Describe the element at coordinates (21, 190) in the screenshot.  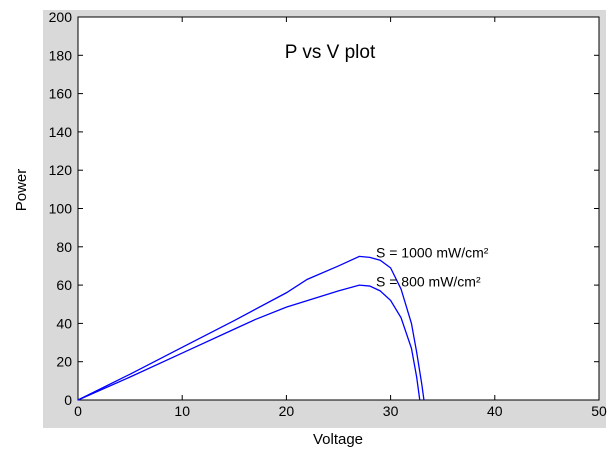
I see `y-axis-title: Power` at that location.